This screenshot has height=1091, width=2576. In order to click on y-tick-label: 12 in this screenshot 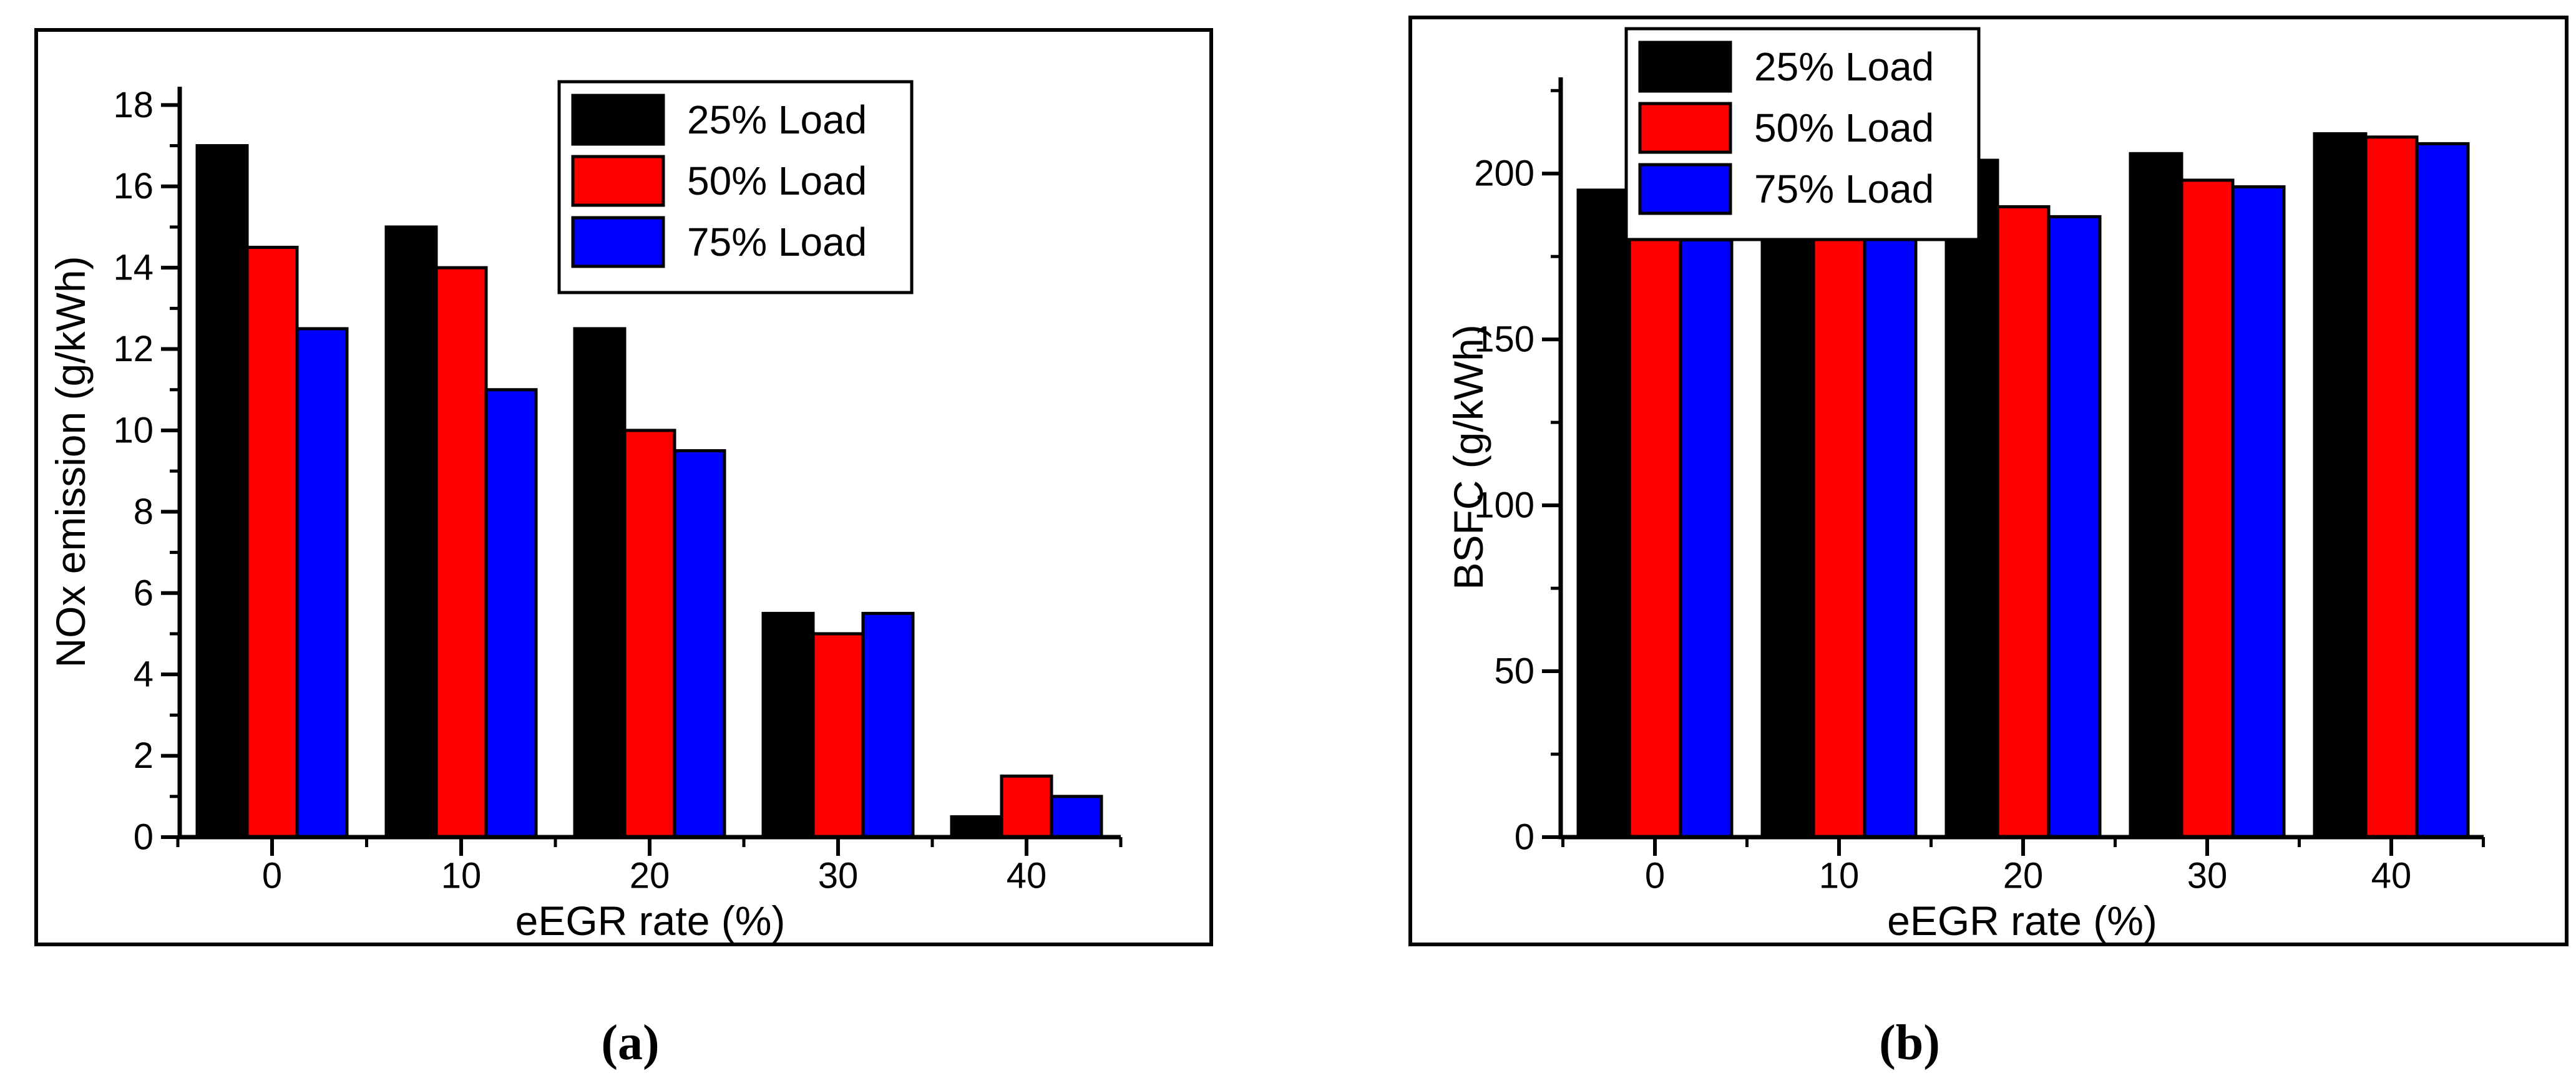, I will do `click(133, 349)`.